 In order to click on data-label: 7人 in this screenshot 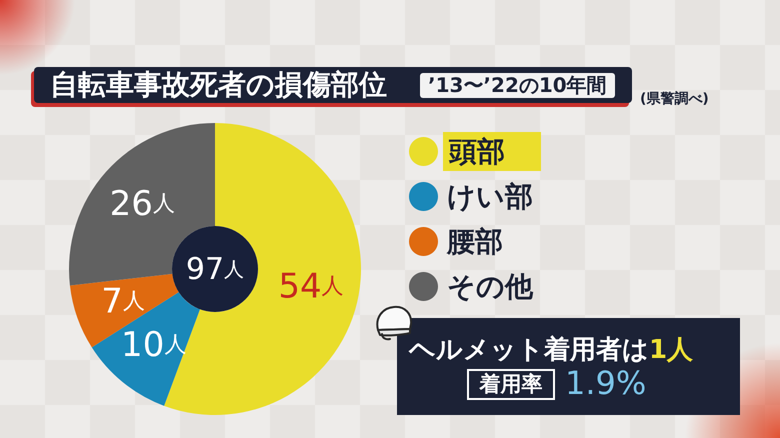, I will do `click(123, 302)`.